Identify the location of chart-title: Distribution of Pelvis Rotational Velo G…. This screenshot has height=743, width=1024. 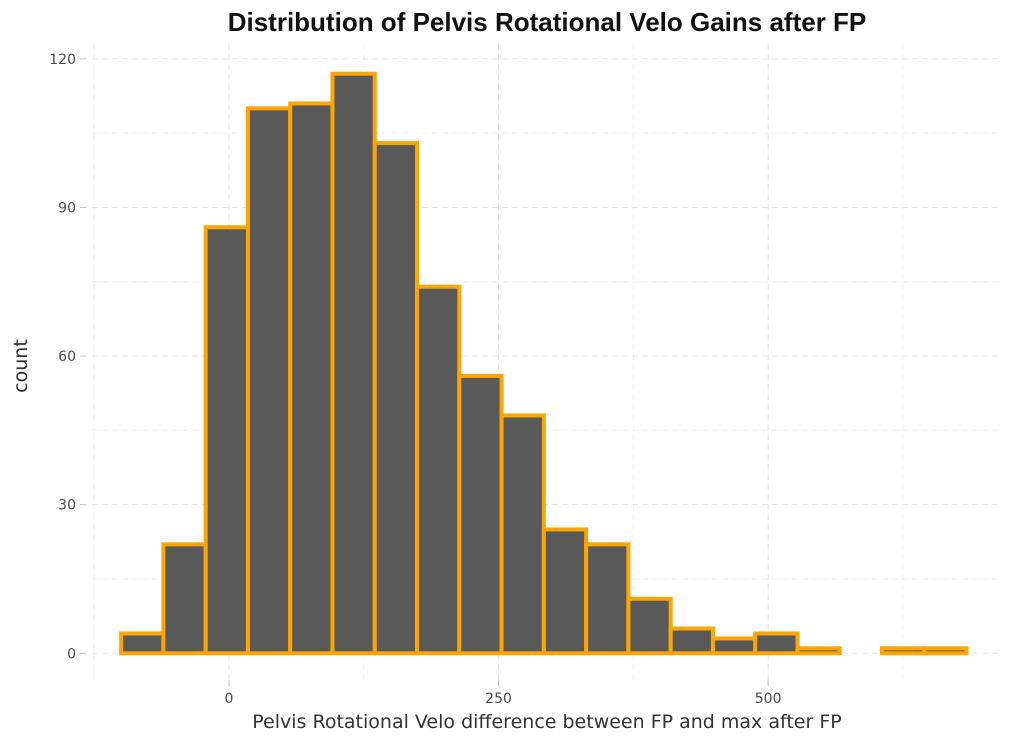
(547, 22).